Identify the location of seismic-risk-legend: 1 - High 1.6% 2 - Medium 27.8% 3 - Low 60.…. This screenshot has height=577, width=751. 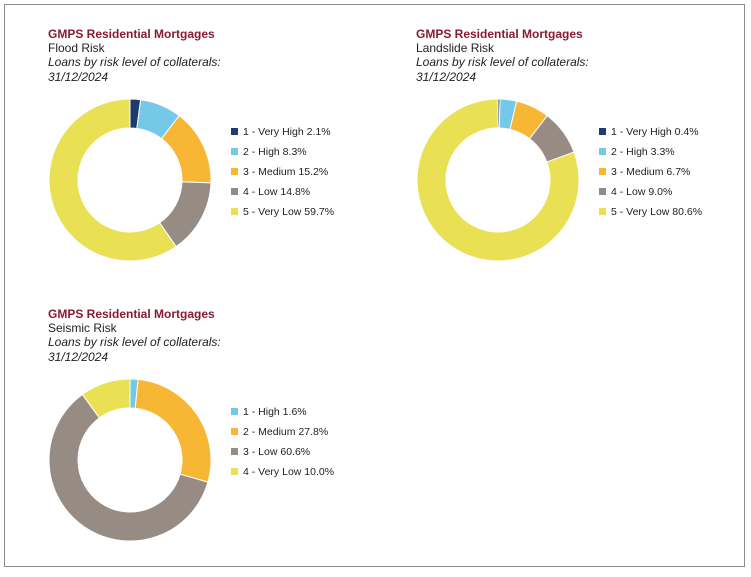
(282, 445).